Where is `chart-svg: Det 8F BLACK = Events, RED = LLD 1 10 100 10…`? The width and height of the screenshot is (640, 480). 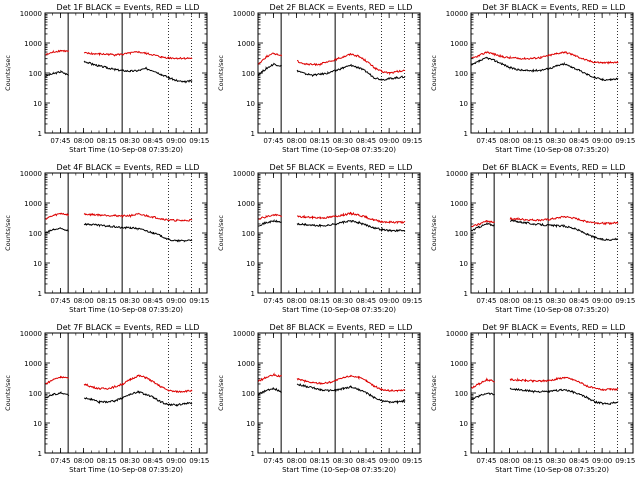
chart-svg: Det 8F BLACK = Events, RED = LLD 1 10 100 10… is located at coordinates (319, 398).